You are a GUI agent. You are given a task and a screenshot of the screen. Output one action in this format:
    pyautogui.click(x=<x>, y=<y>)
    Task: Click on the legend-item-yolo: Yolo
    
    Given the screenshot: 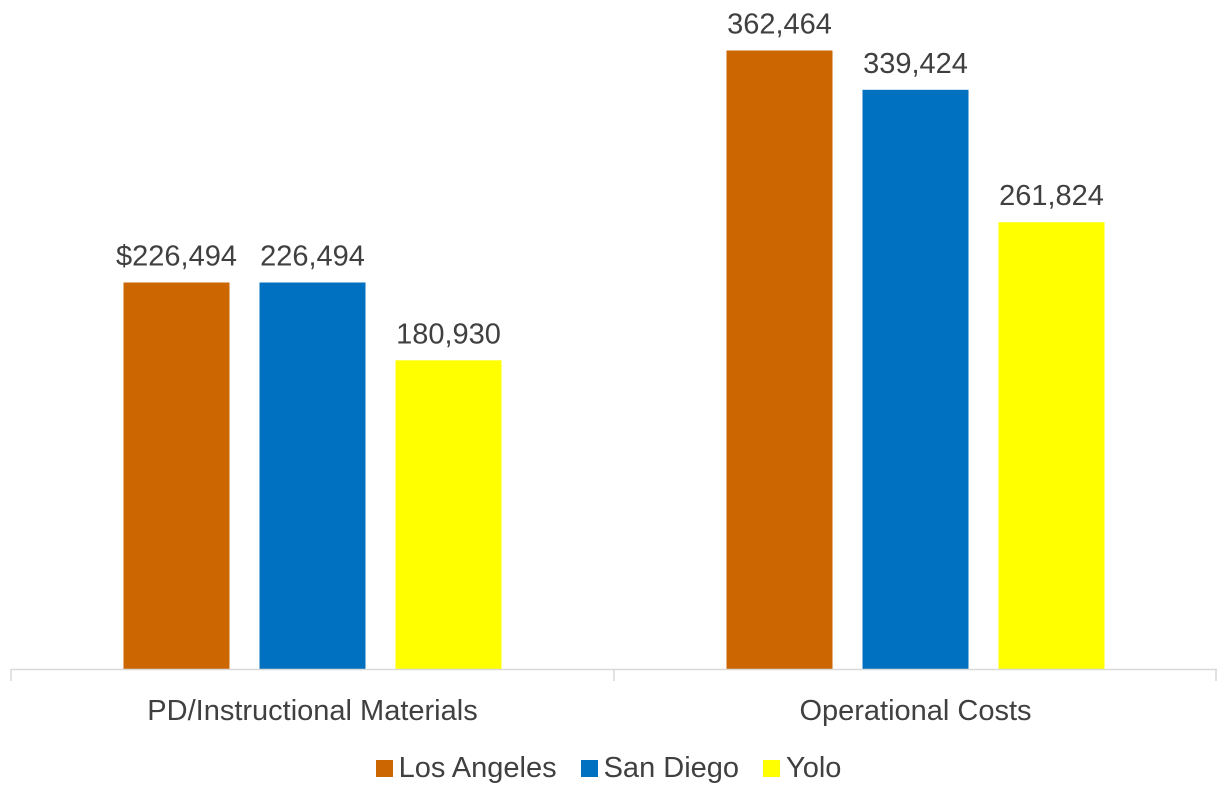 What is the action you would take?
    pyautogui.click(x=802, y=768)
    